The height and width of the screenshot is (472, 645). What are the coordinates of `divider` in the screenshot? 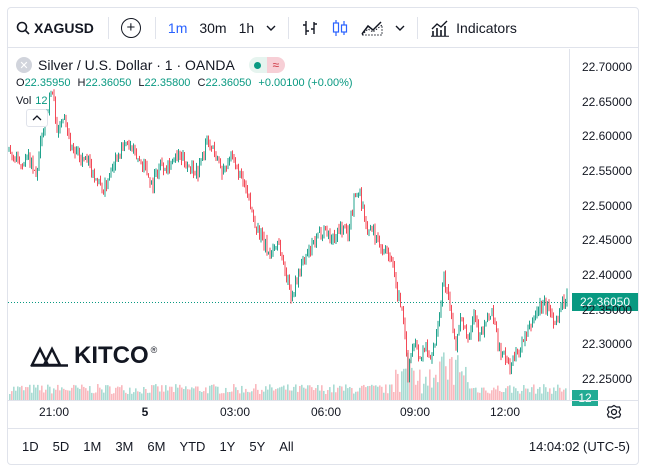 It's located at (289, 27).